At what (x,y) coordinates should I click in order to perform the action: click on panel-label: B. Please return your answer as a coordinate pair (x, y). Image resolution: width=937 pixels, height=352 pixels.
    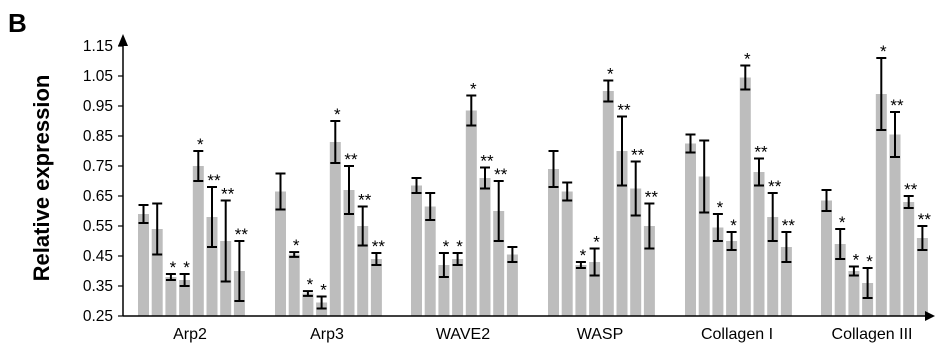
    Looking at the image, I should click on (17, 23).